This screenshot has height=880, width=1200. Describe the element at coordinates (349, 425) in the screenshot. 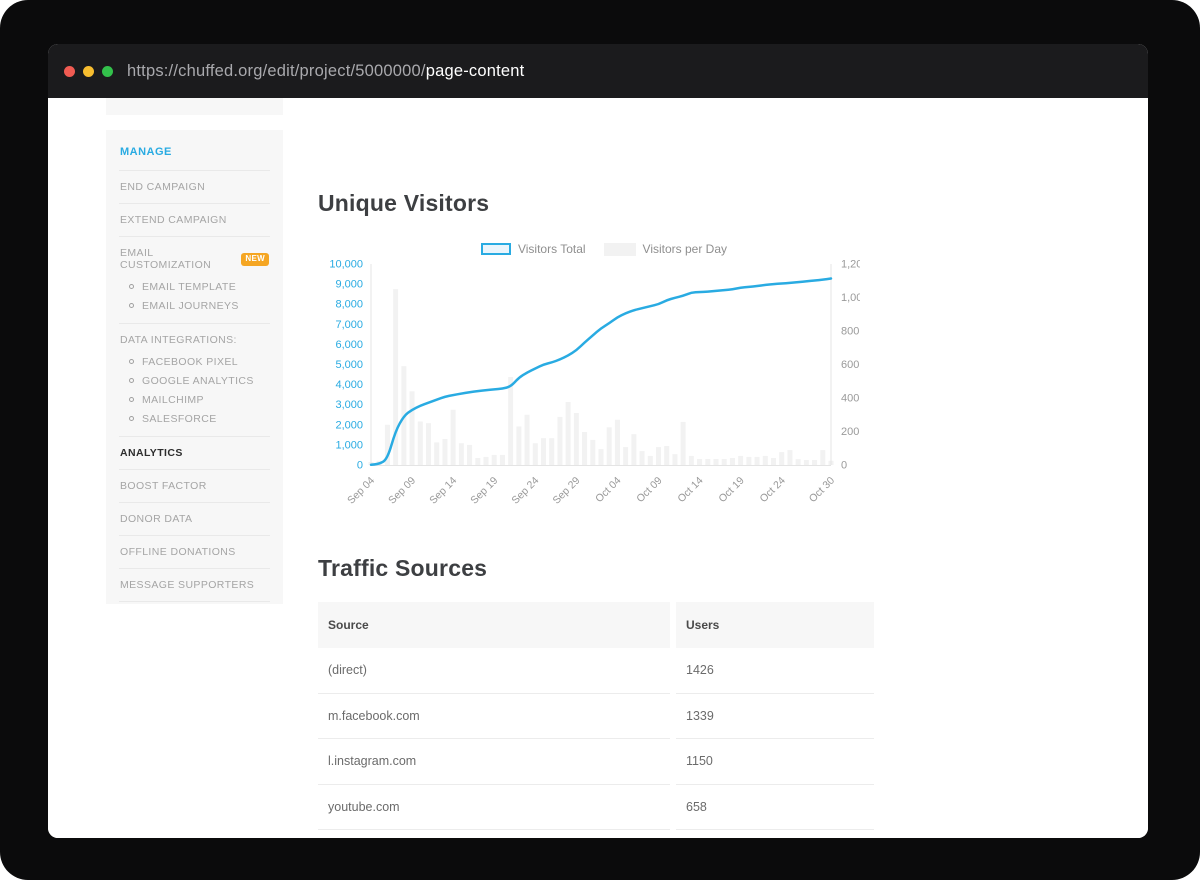

I see `svg-text: 2,000` at that location.